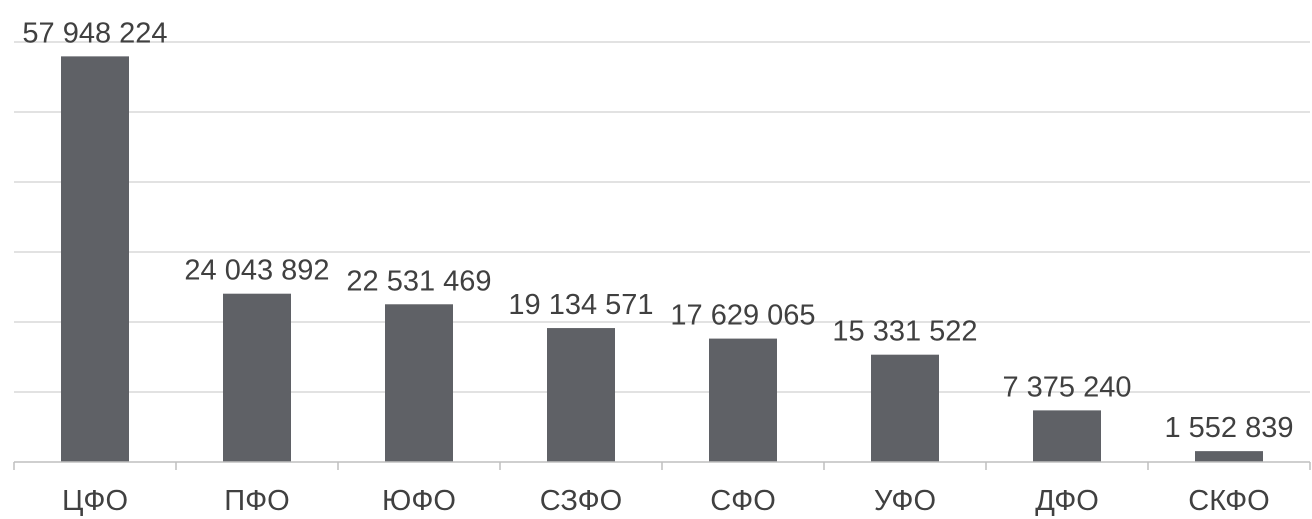  I want to click on category-label: ЮФО, so click(419, 501).